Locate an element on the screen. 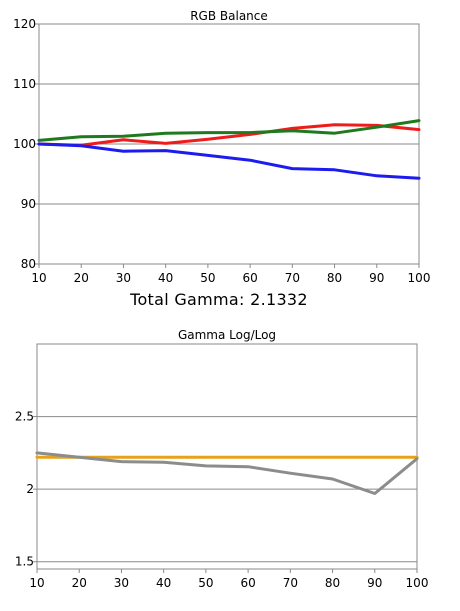 The image size is (460, 611). y-tick-label: 80 is located at coordinates (28, 264).